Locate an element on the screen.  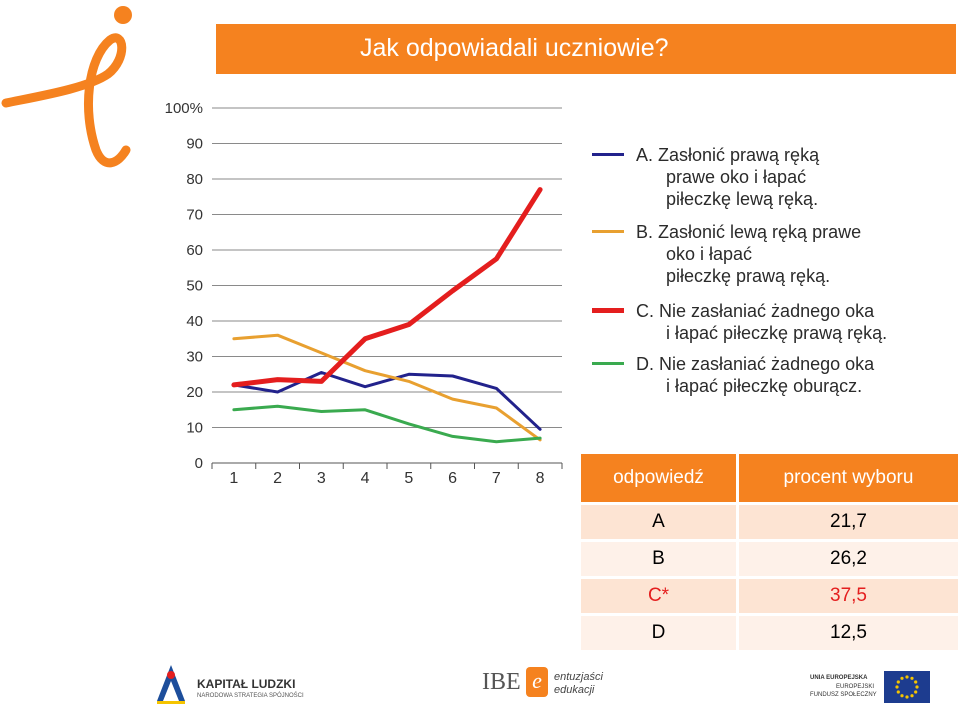
y-tick-label: 20 is located at coordinates (194, 392).